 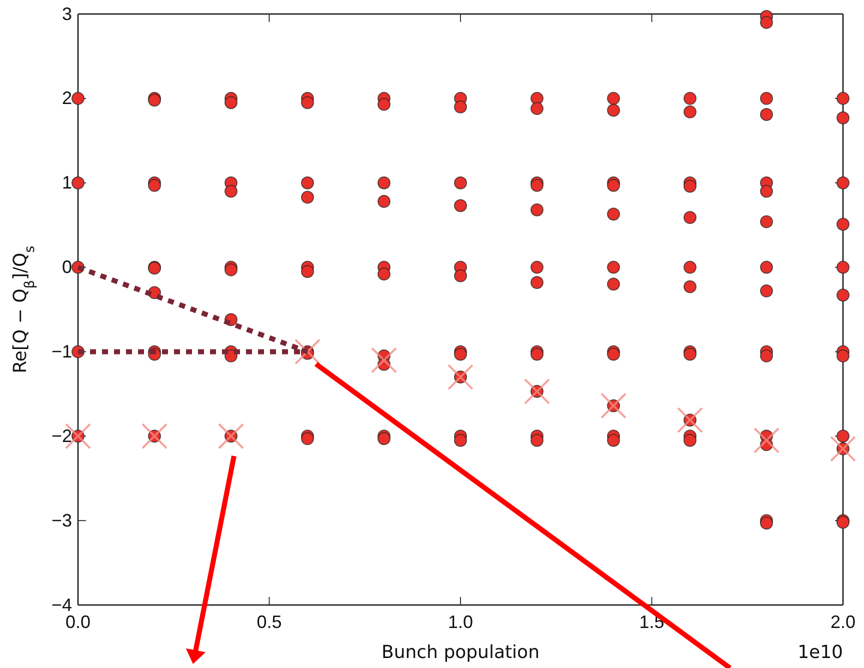 What do you see at coordinates (461, 622) in the screenshot?
I see `x-tick-label: 1.0` at bounding box center [461, 622].